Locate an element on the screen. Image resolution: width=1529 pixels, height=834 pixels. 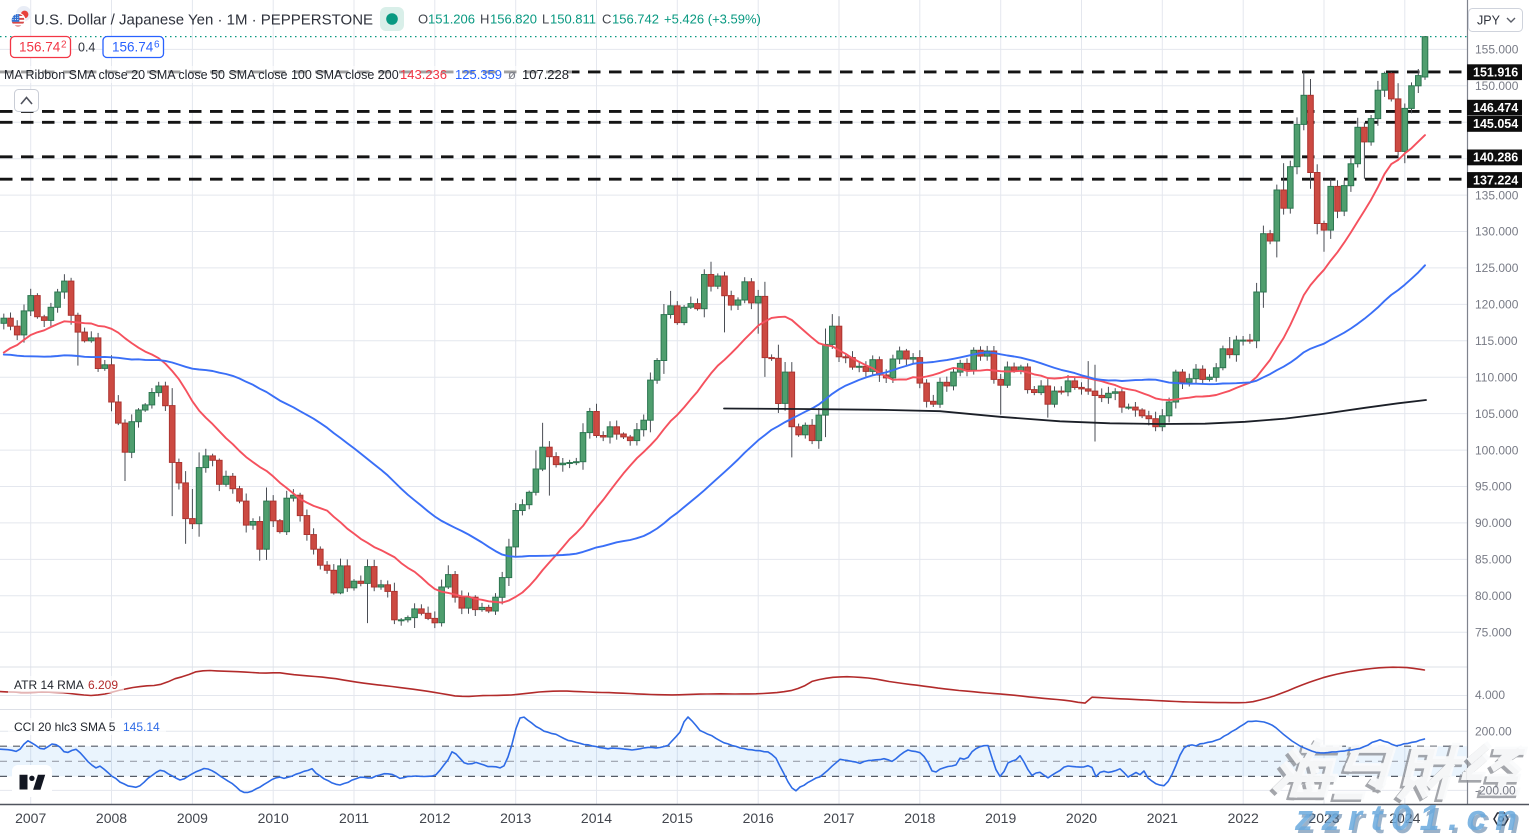
svg-text: 105.000 is located at coordinates (1497, 414).